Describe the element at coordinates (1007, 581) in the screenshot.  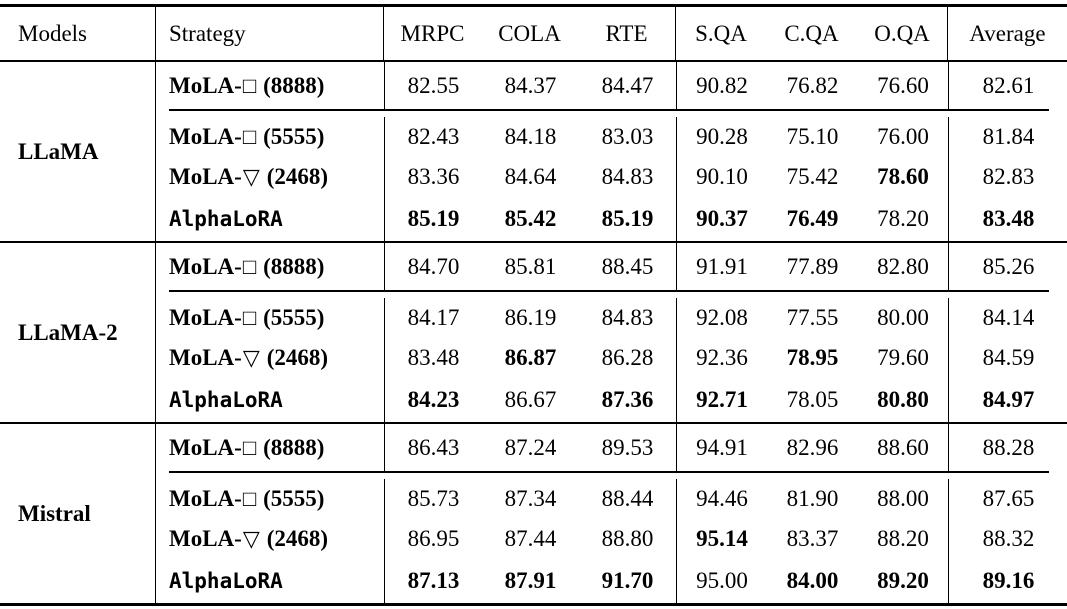
I see `value-cell: 89.16` at that location.